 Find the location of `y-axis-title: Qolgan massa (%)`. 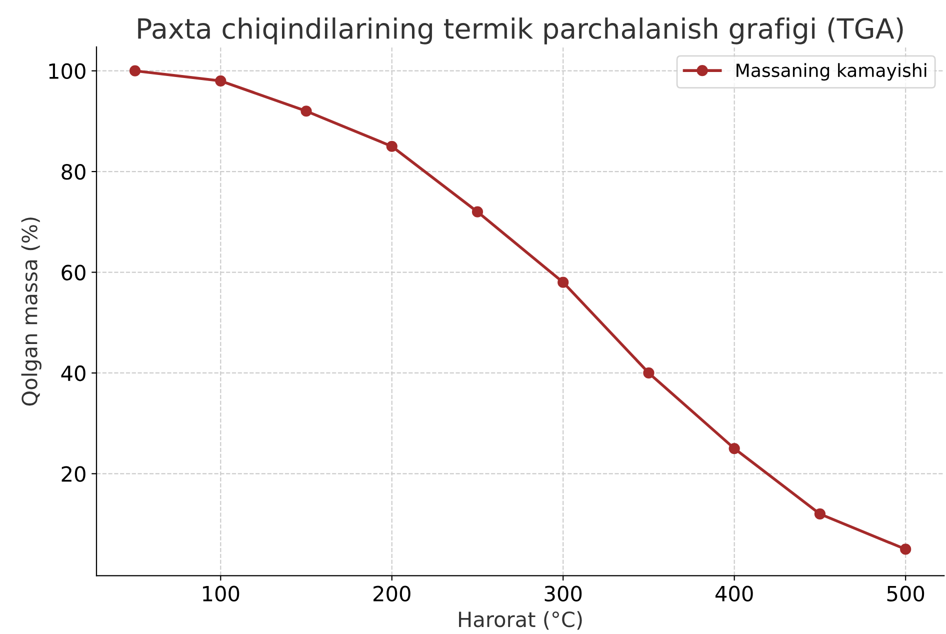

y-axis-title: Qolgan massa (%) is located at coordinates (31, 312).